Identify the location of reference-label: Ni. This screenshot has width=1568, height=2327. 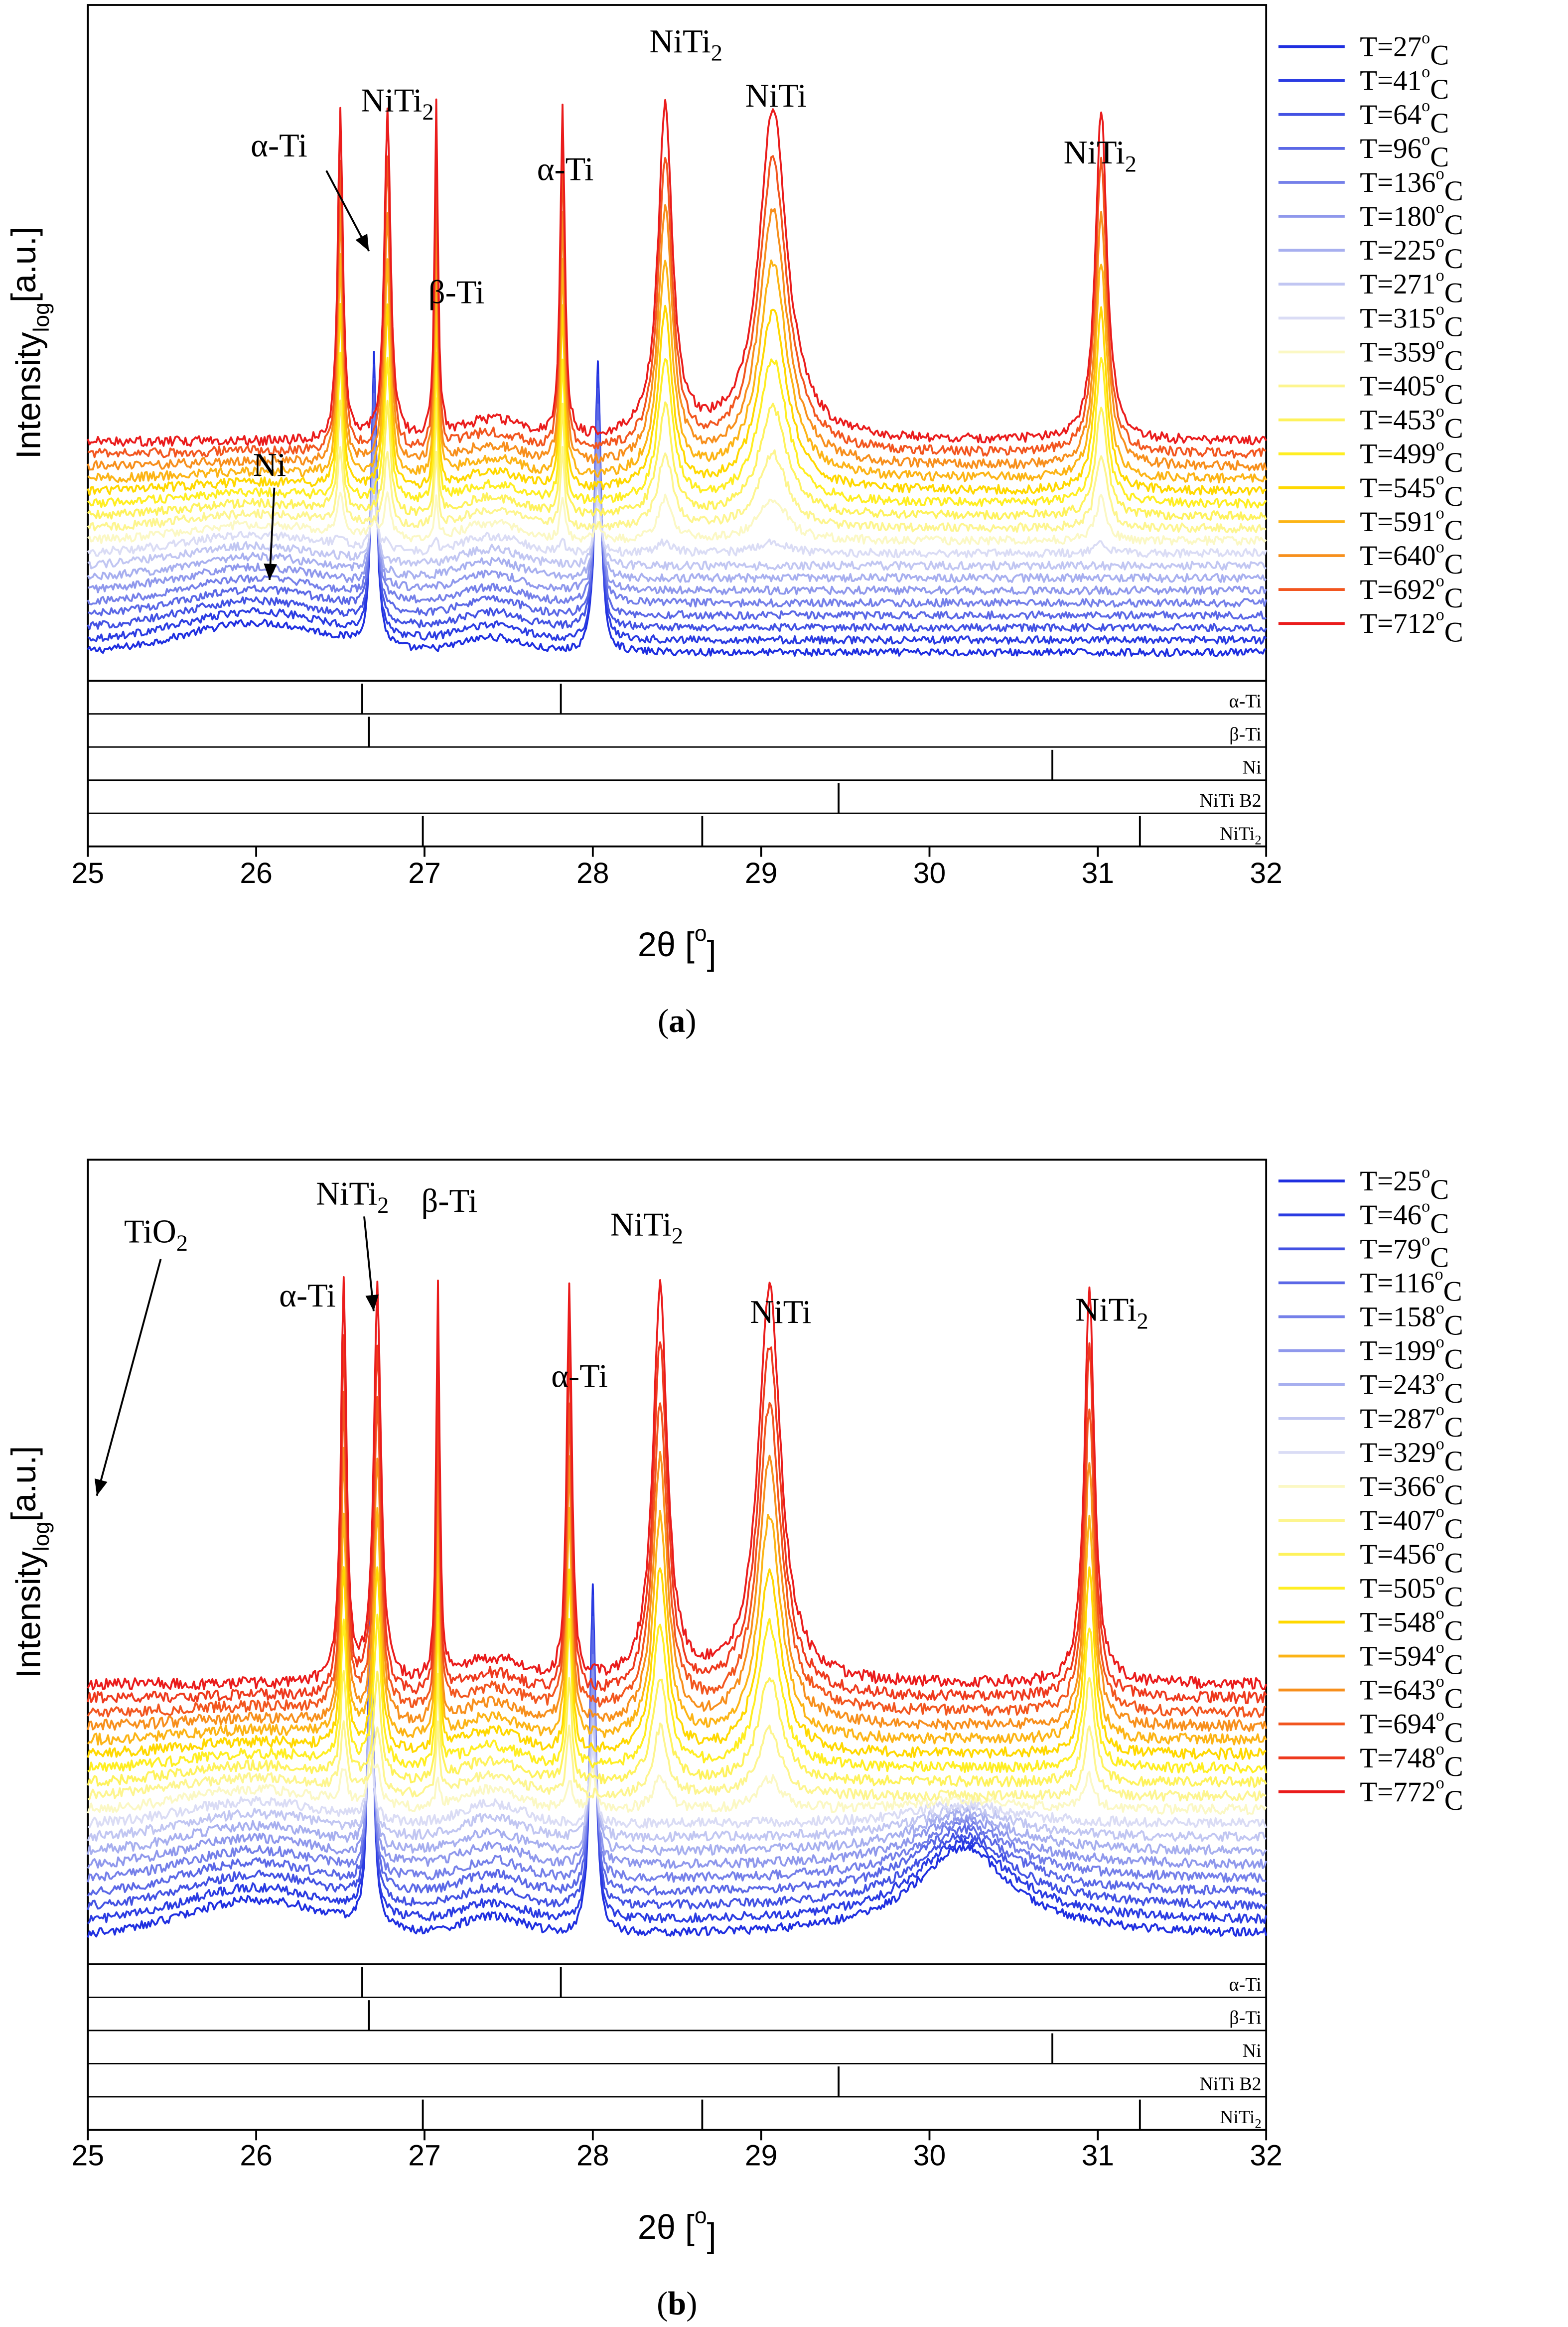
(1253, 2050).